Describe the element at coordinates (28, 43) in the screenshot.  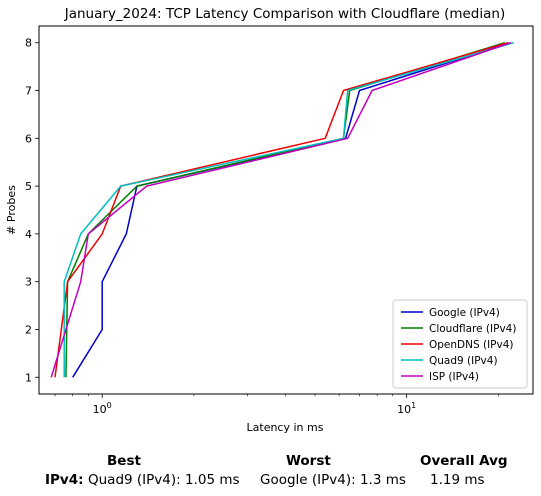
I see `y-tick-label-8: 8` at that location.